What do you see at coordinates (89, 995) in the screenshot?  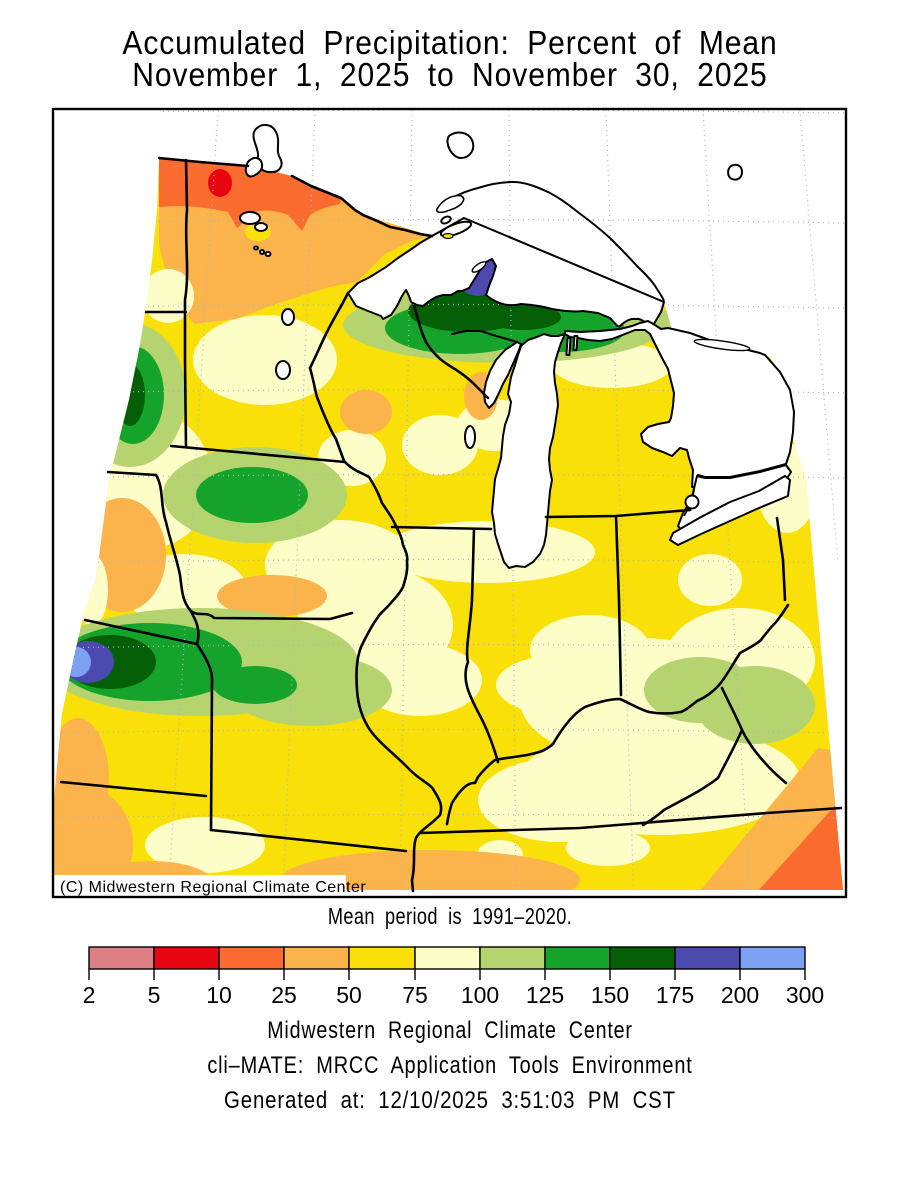 I see `svg-text: 2` at bounding box center [89, 995].